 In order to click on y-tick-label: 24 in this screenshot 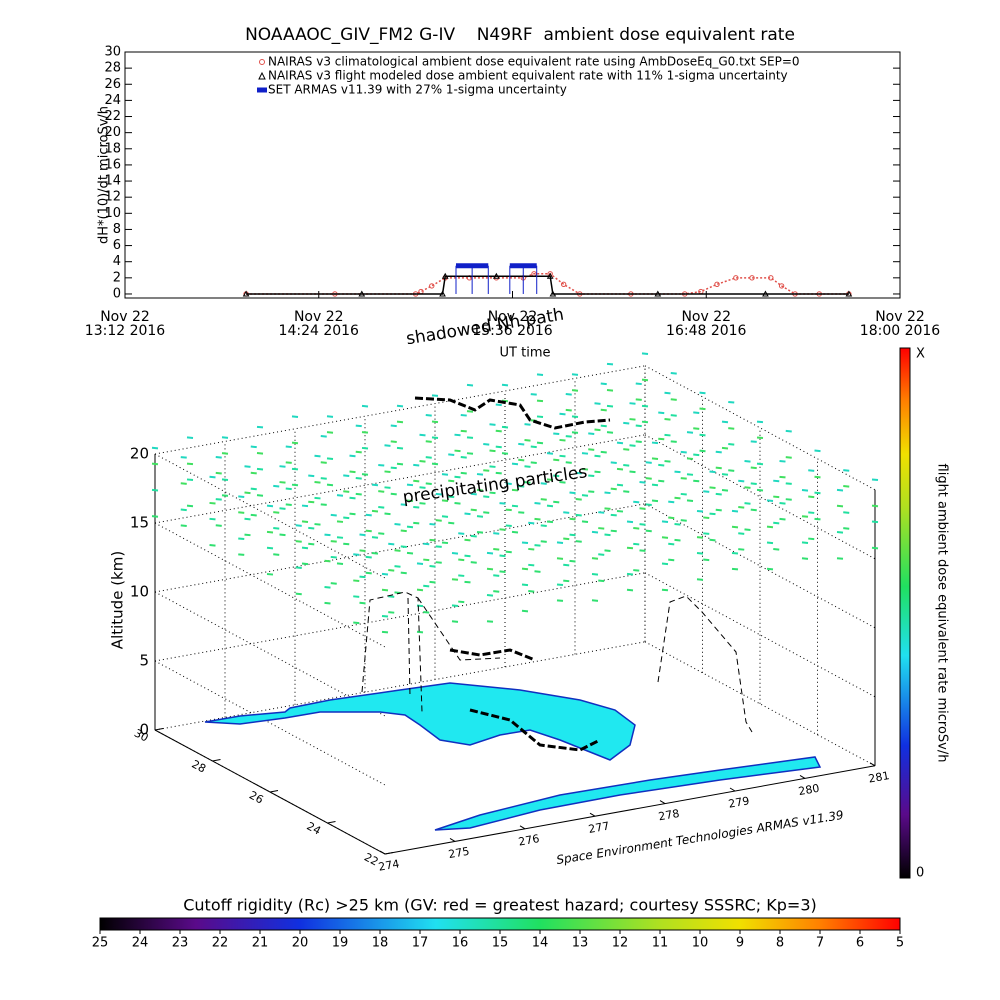, I will do `click(112, 100)`.